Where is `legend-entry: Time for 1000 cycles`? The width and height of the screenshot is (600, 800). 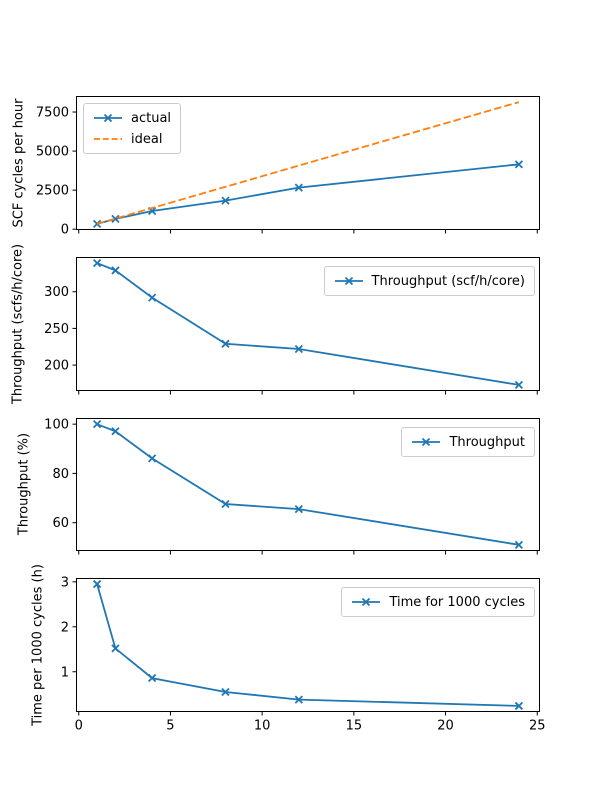
legend-entry: Time for 1000 cycles is located at coordinates (438, 602).